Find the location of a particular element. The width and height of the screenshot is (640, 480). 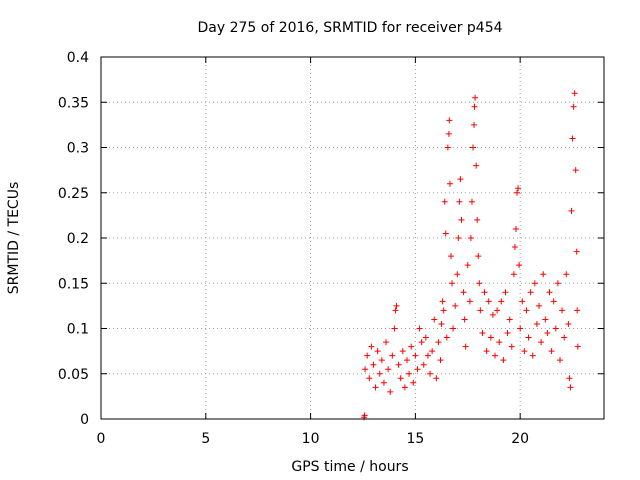

y-tick-labels: 0 0.05 0.1 0.15 0.2 0.25 0.3 0.35 0.4 is located at coordinates (73, 239).